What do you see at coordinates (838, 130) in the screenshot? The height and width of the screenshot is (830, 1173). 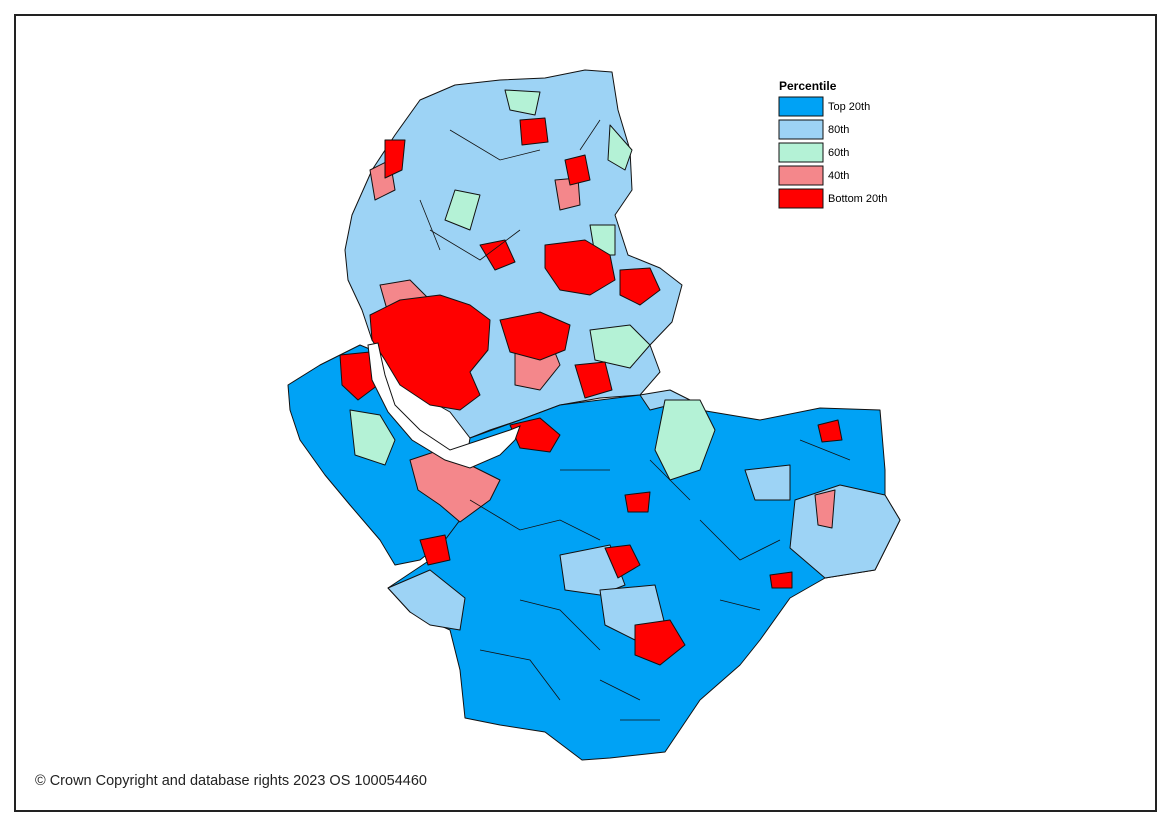 I see `legend-label: 80th` at bounding box center [838, 130].